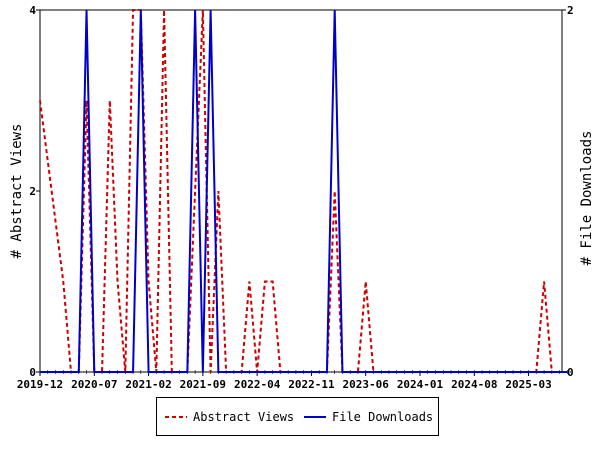 This screenshot has width=600, height=450. I want to click on x-tick-label: 2021-02, so click(148, 384).